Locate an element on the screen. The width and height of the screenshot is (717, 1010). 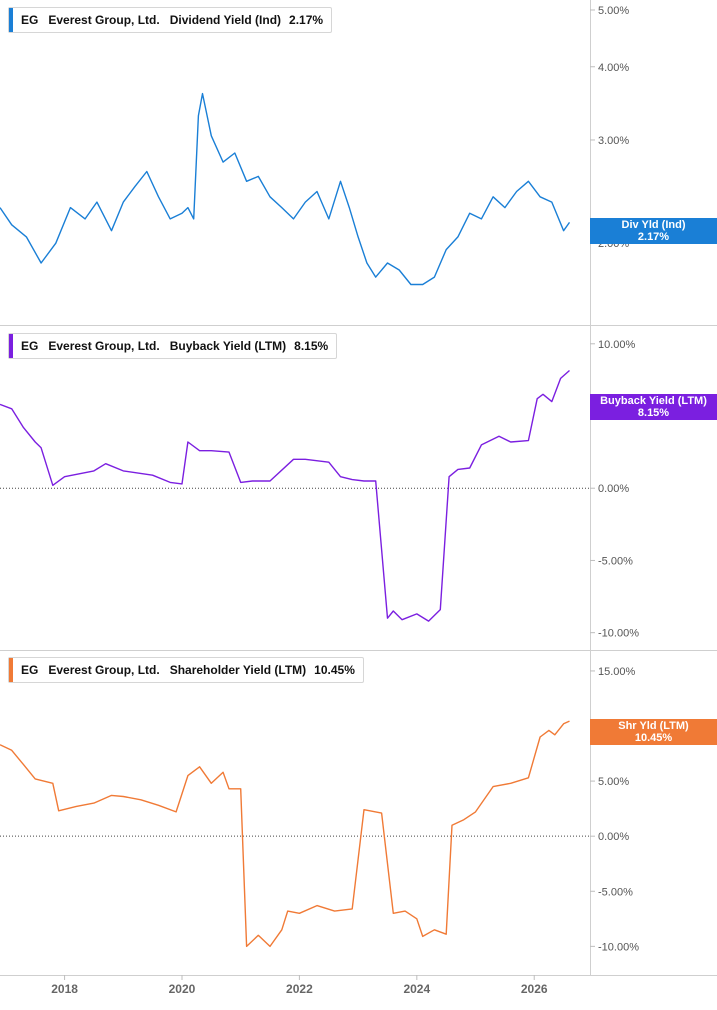
div-yld-tag: Div Yld (Ind) 2.17% is located at coordinates (653, 231).